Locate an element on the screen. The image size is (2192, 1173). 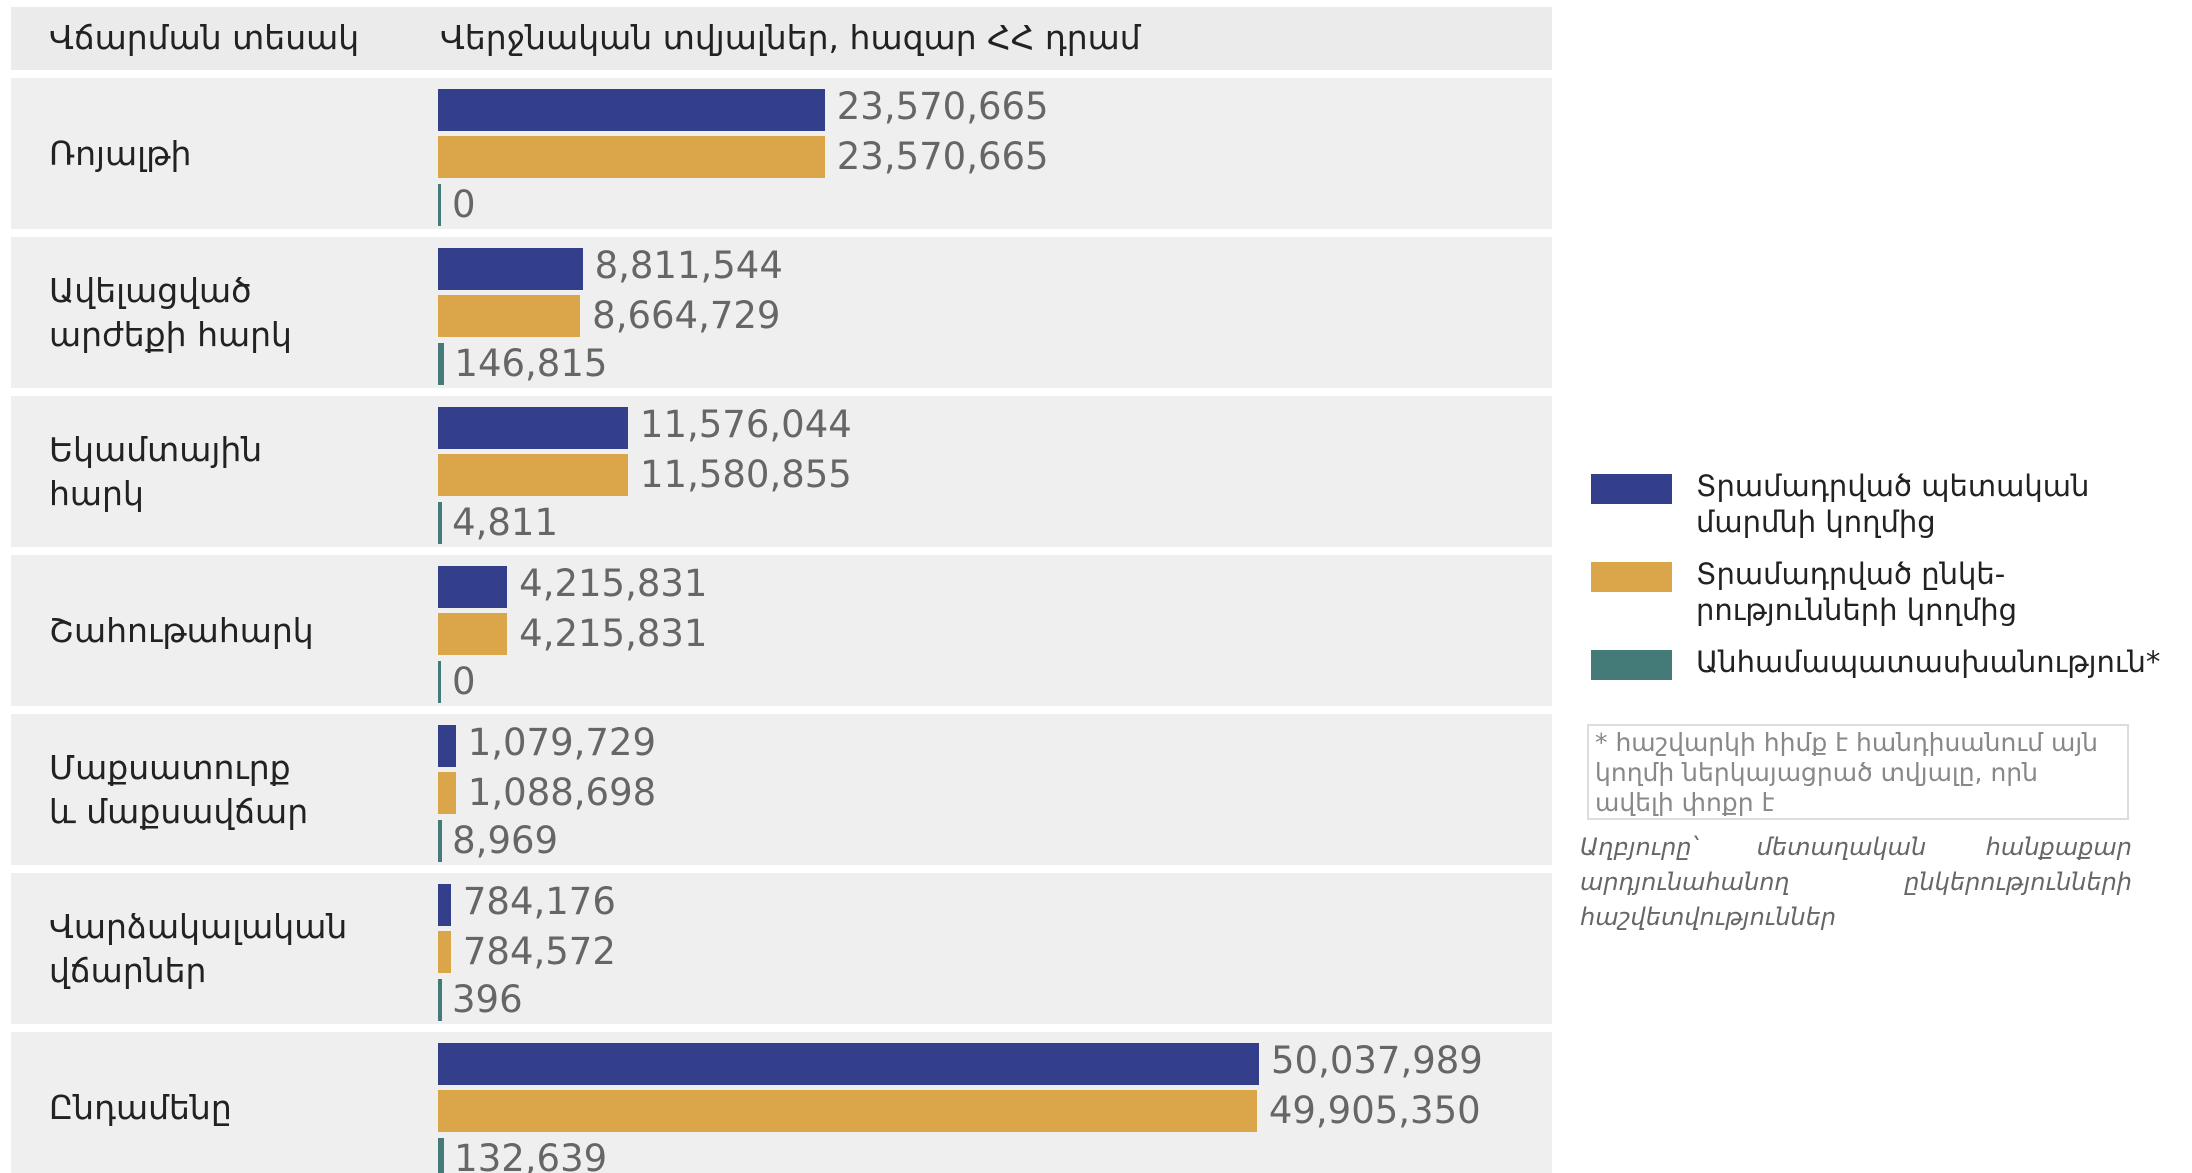
column-header: Վճարման տեսակ is located at coordinates (204, 37).